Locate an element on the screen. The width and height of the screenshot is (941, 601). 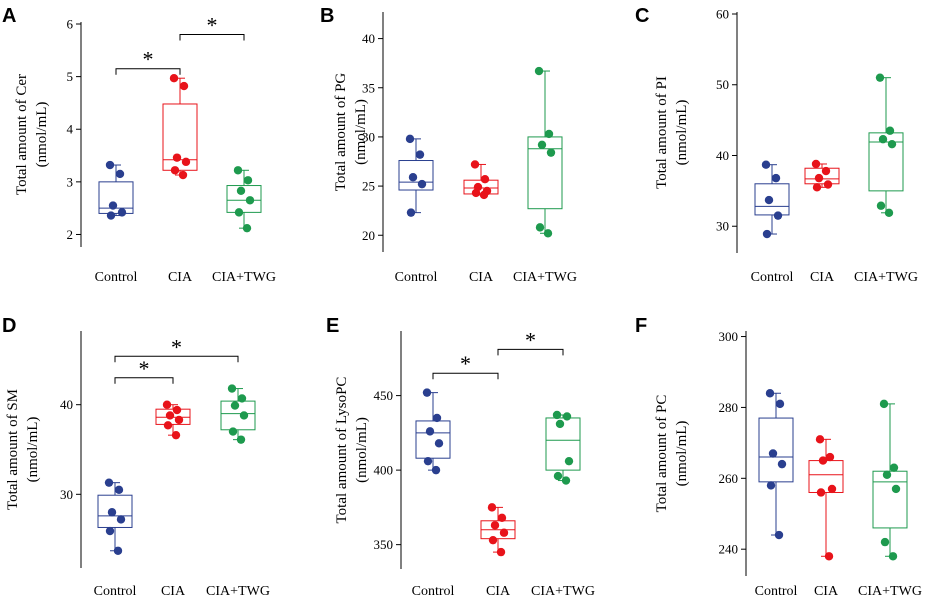
y-tick-label: 50 is located at coordinates (722, 84).